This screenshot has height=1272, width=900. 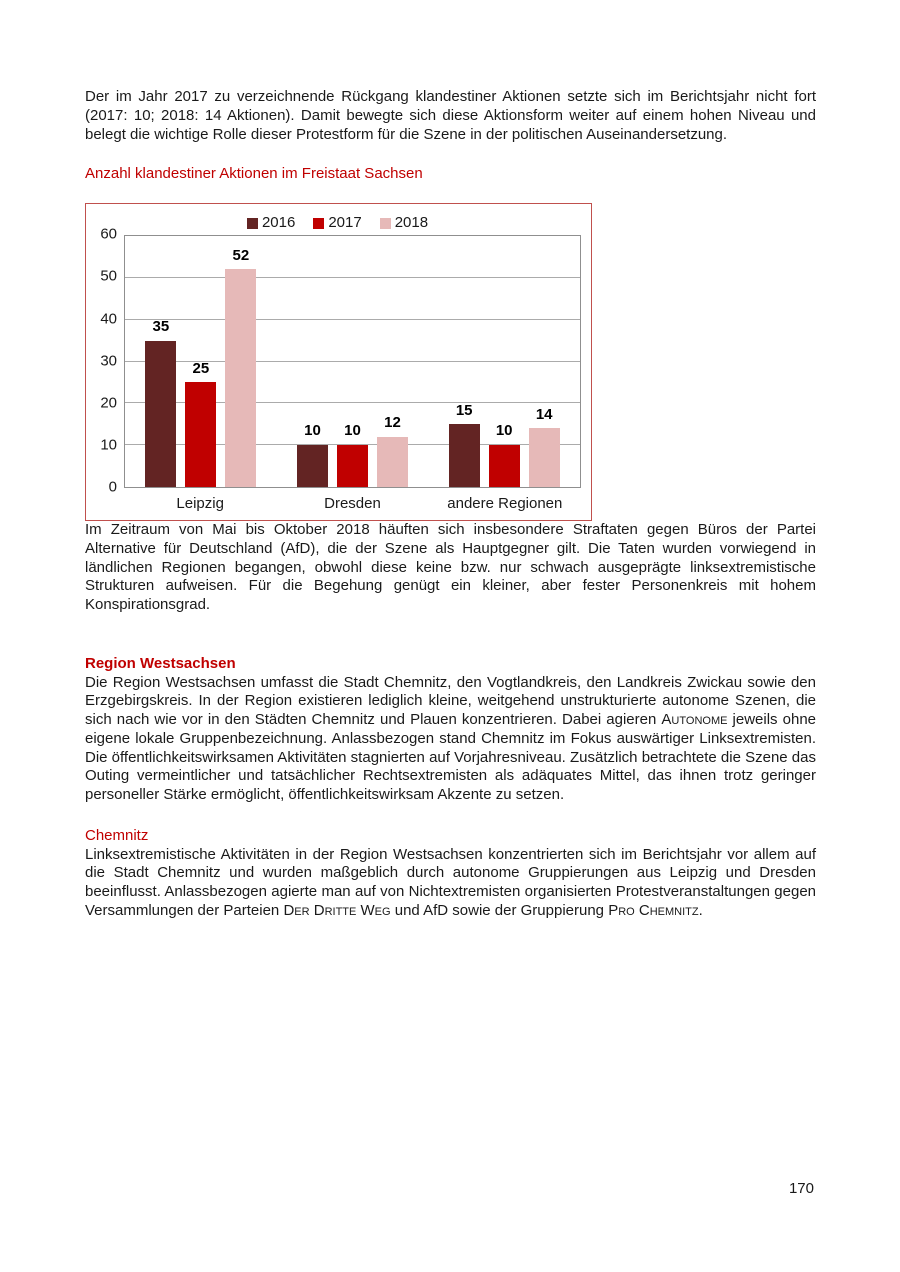 I want to click on bar-group: 15 10 14, so click(x=504, y=361).